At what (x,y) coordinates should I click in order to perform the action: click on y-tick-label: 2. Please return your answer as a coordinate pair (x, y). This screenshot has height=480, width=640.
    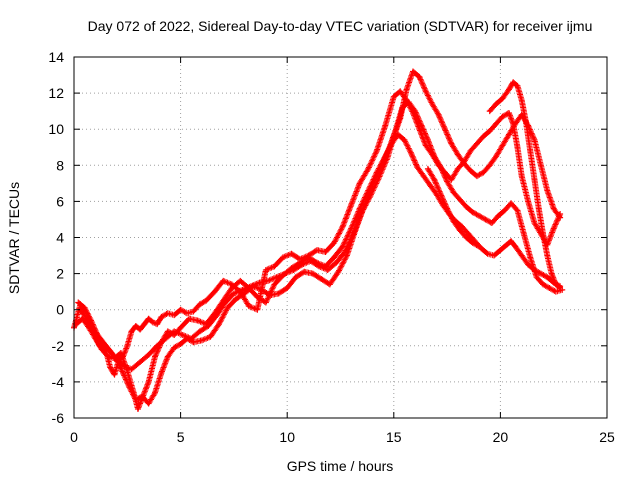
    Looking at the image, I should click on (60, 274).